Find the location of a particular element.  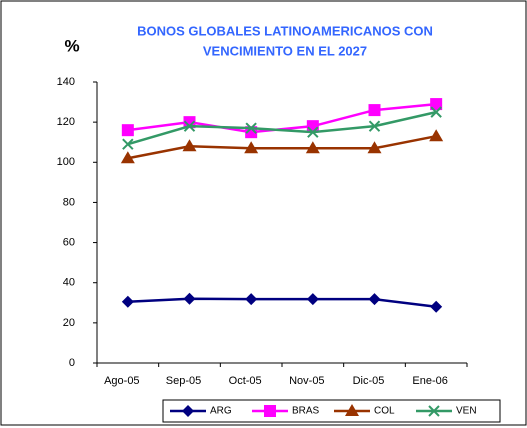

legend-label: VEN is located at coordinates (466, 411).